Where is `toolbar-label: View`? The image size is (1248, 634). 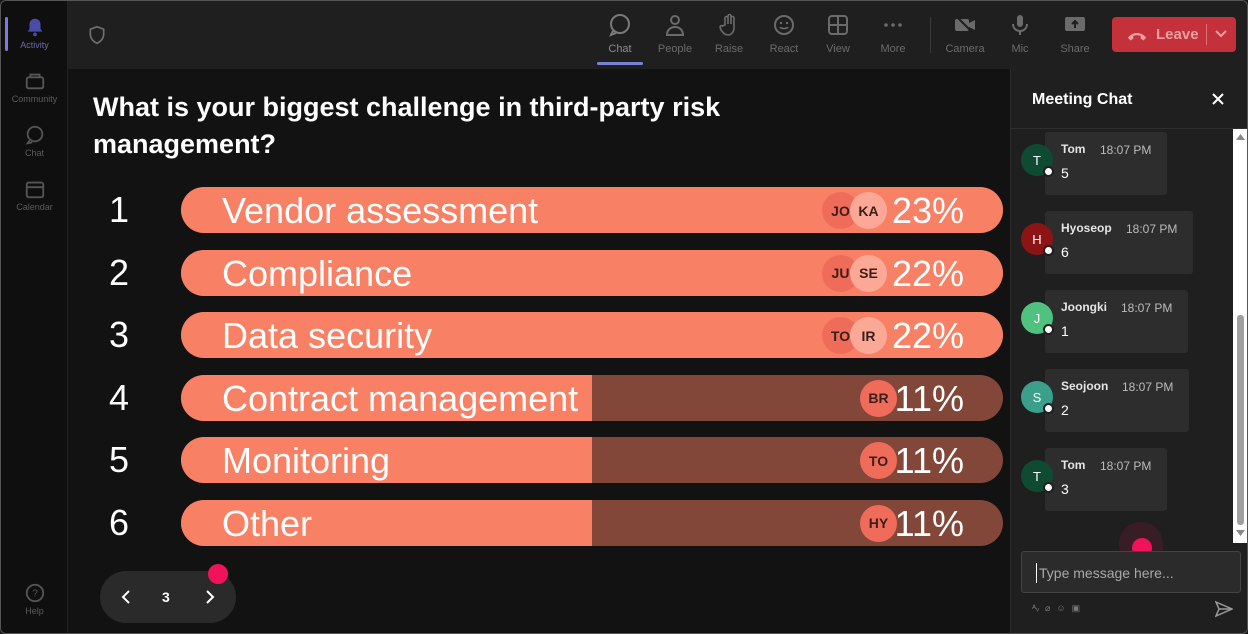 toolbar-label: View is located at coordinates (838, 49).